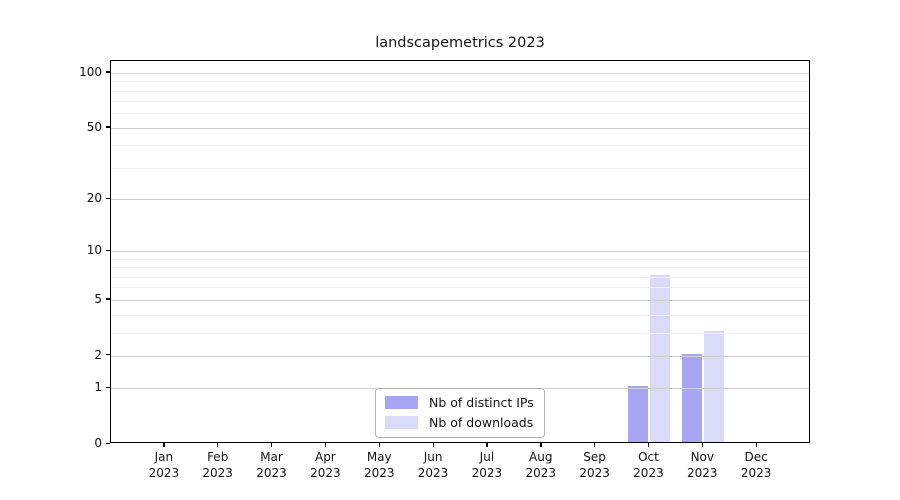 The image size is (900, 500). I want to click on x-tick-mark-apr, so click(325, 445).